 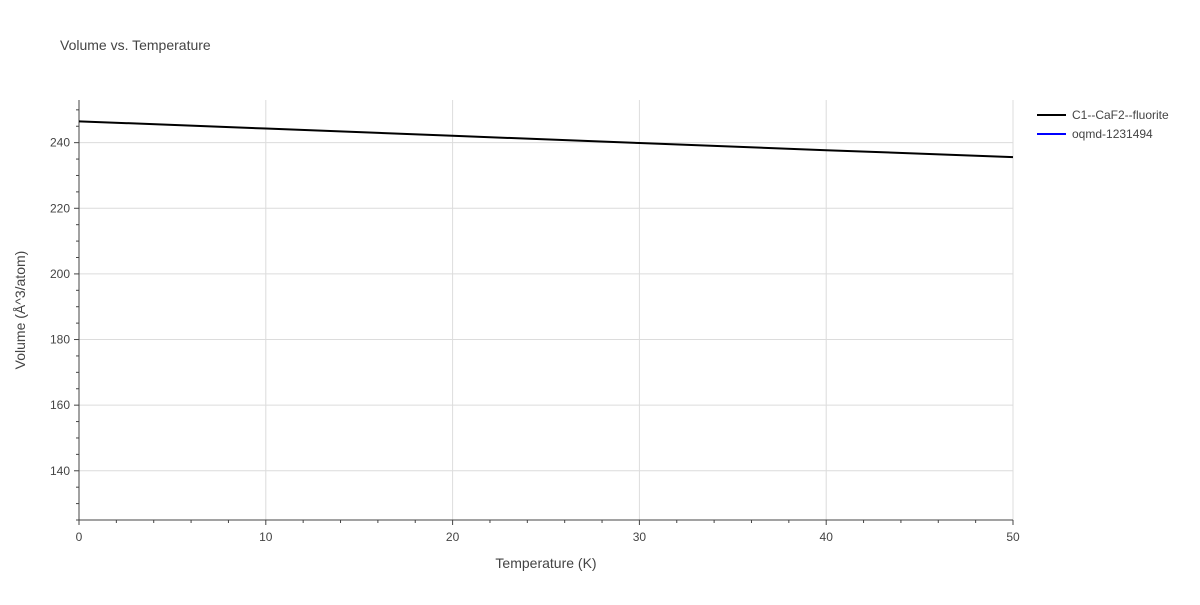 What do you see at coordinates (20, 310) in the screenshot?
I see `y-axis-title: Volume (Å^3/atom)` at bounding box center [20, 310].